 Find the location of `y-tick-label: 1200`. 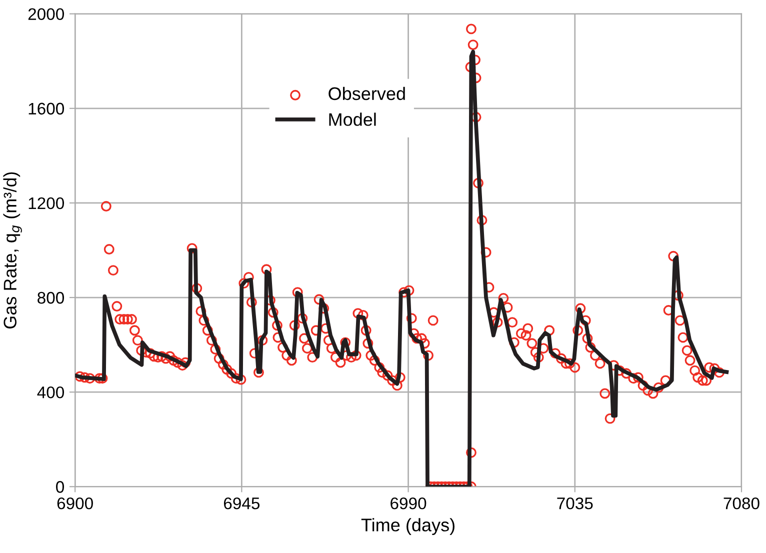

y-tick-label: 1200 is located at coordinates (46, 203).